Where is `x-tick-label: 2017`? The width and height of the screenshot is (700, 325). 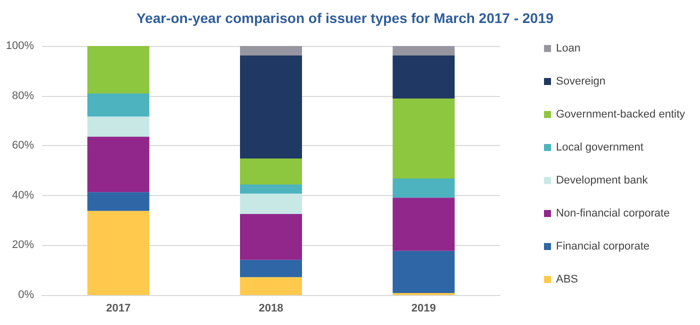
x-tick-label: 2017 is located at coordinates (118, 308).